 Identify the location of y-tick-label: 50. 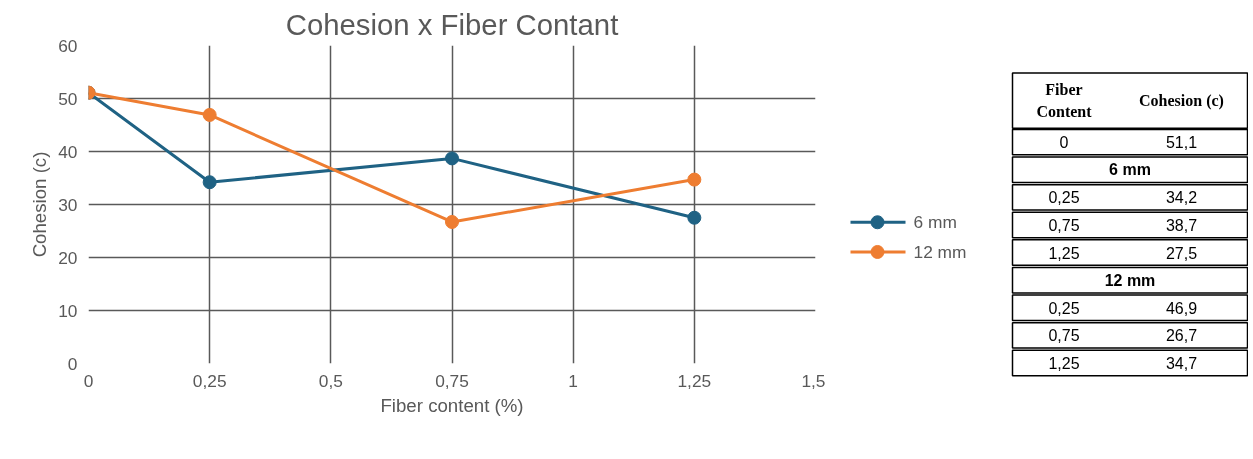
(68, 98).